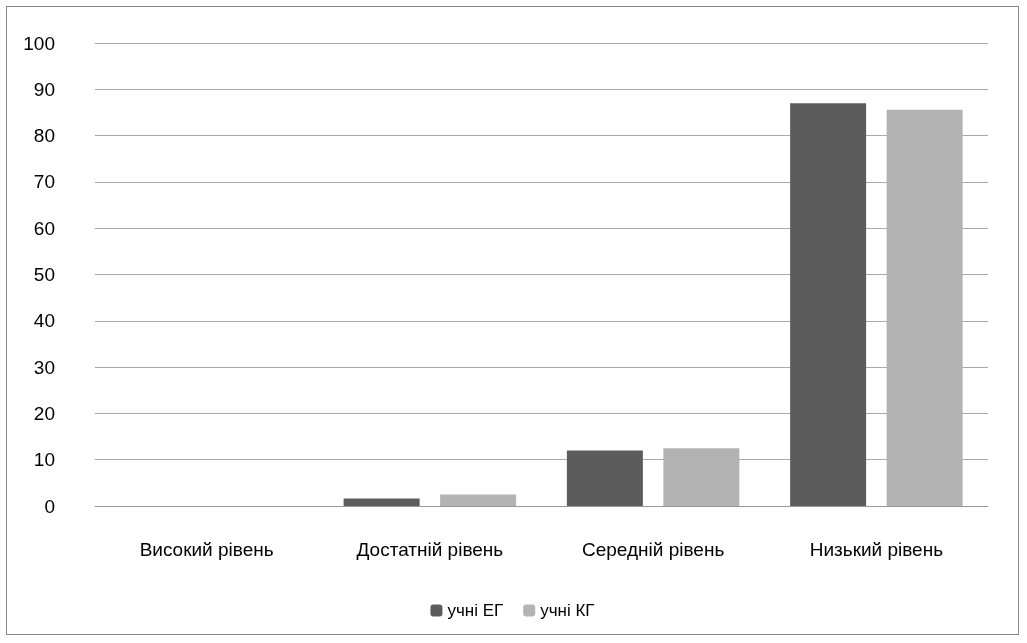 This screenshot has height=643, width=1027. Describe the element at coordinates (44, 321) in the screenshot. I see `y-tick-label: 40` at that location.